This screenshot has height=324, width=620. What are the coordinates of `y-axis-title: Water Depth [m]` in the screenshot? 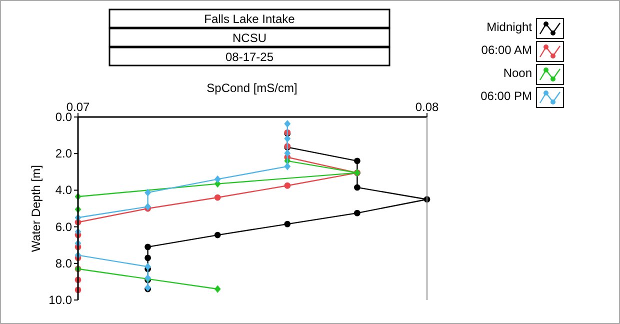 It's located at (36, 208).